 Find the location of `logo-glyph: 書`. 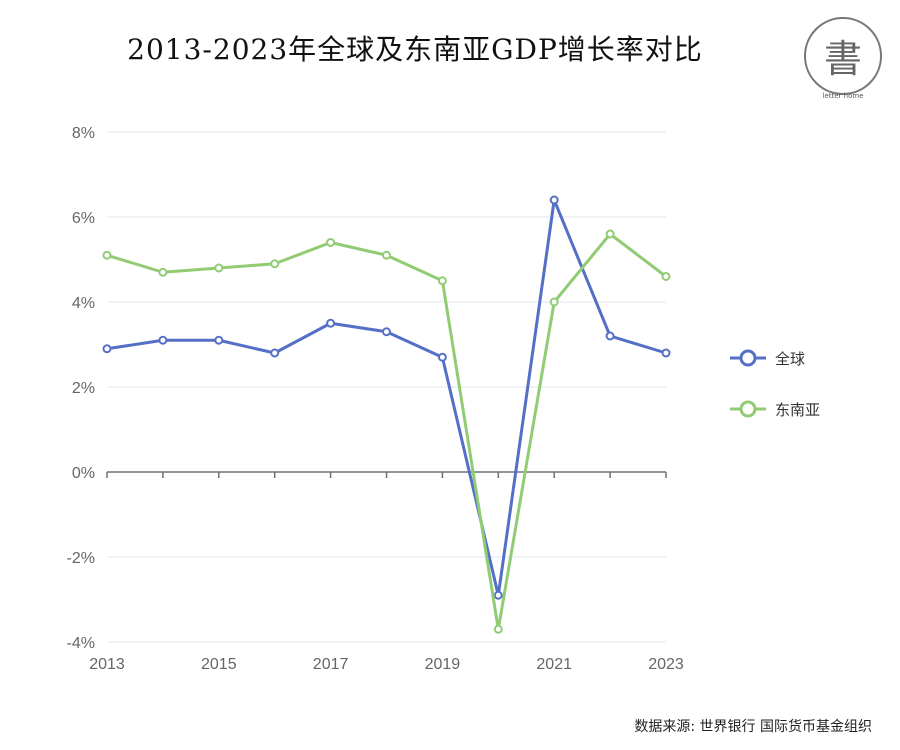

logo-glyph: 書 is located at coordinates (843, 59).